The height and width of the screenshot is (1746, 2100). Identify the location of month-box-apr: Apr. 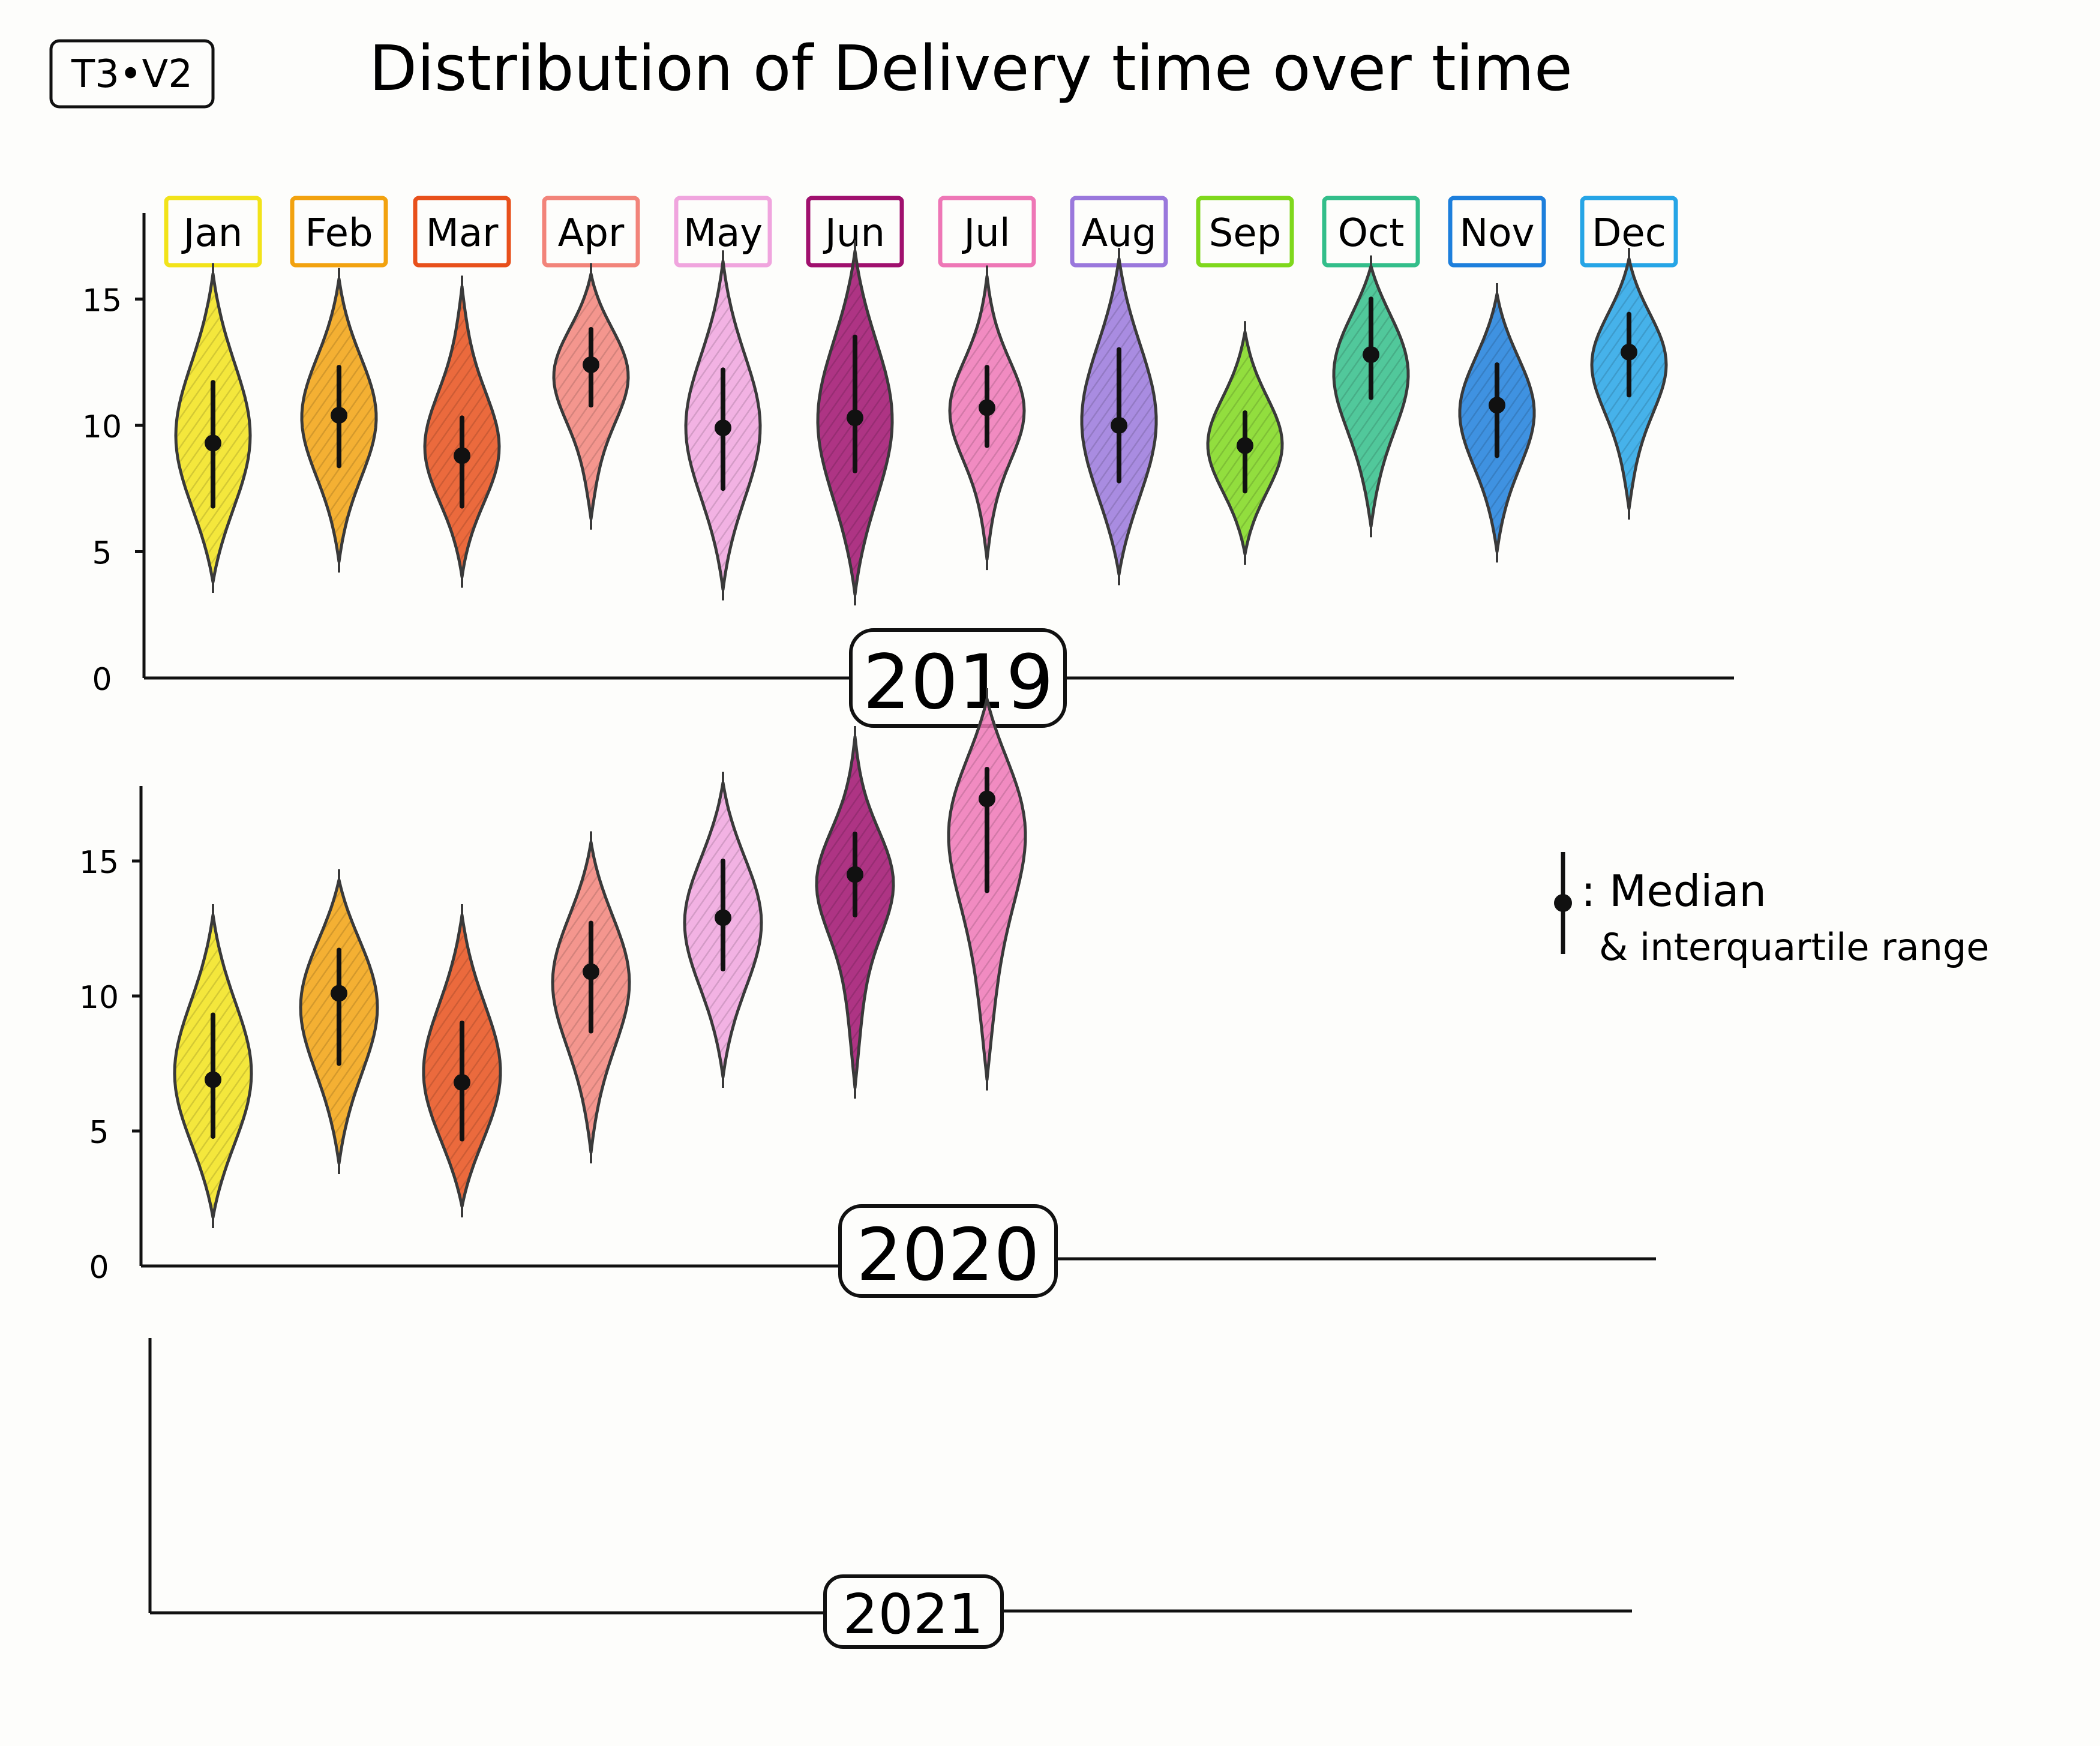
(591, 232).